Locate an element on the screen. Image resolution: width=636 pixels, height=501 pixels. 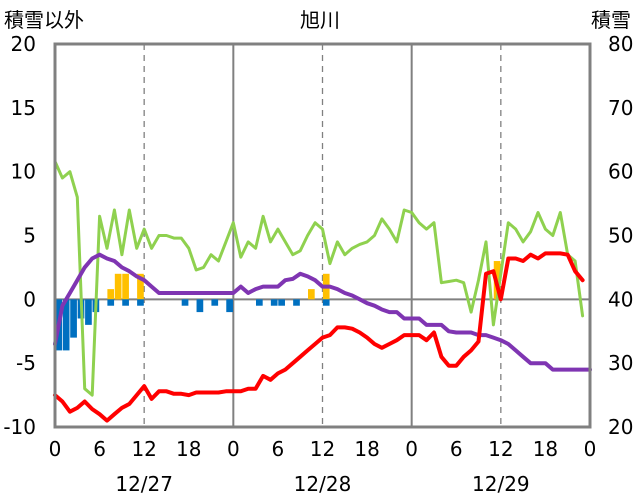
right-tick-label: 20 is located at coordinates (620, 427).